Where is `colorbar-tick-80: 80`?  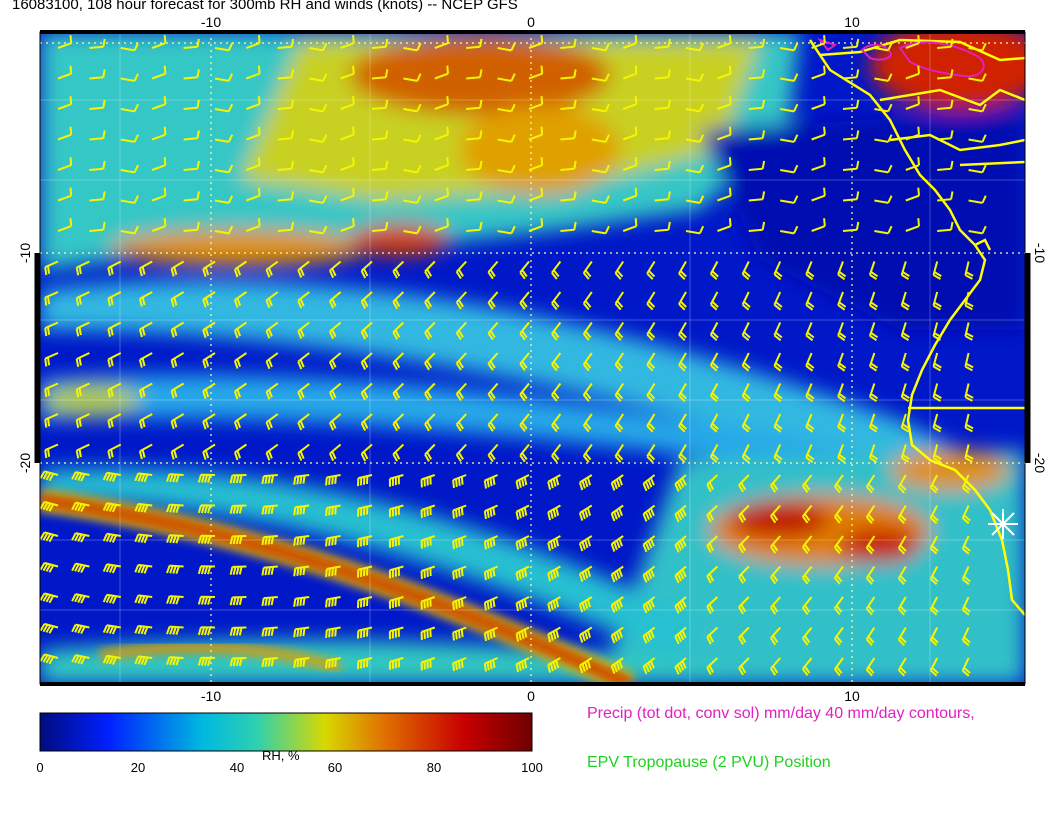 colorbar-tick-80: 80 is located at coordinates (434, 767).